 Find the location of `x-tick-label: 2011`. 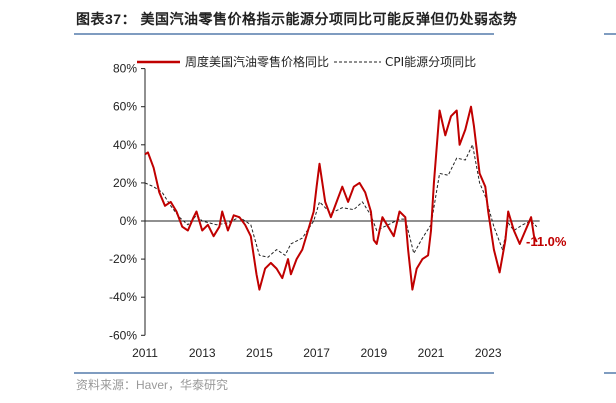

x-tick-label: 2011 is located at coordinates (145, 353).